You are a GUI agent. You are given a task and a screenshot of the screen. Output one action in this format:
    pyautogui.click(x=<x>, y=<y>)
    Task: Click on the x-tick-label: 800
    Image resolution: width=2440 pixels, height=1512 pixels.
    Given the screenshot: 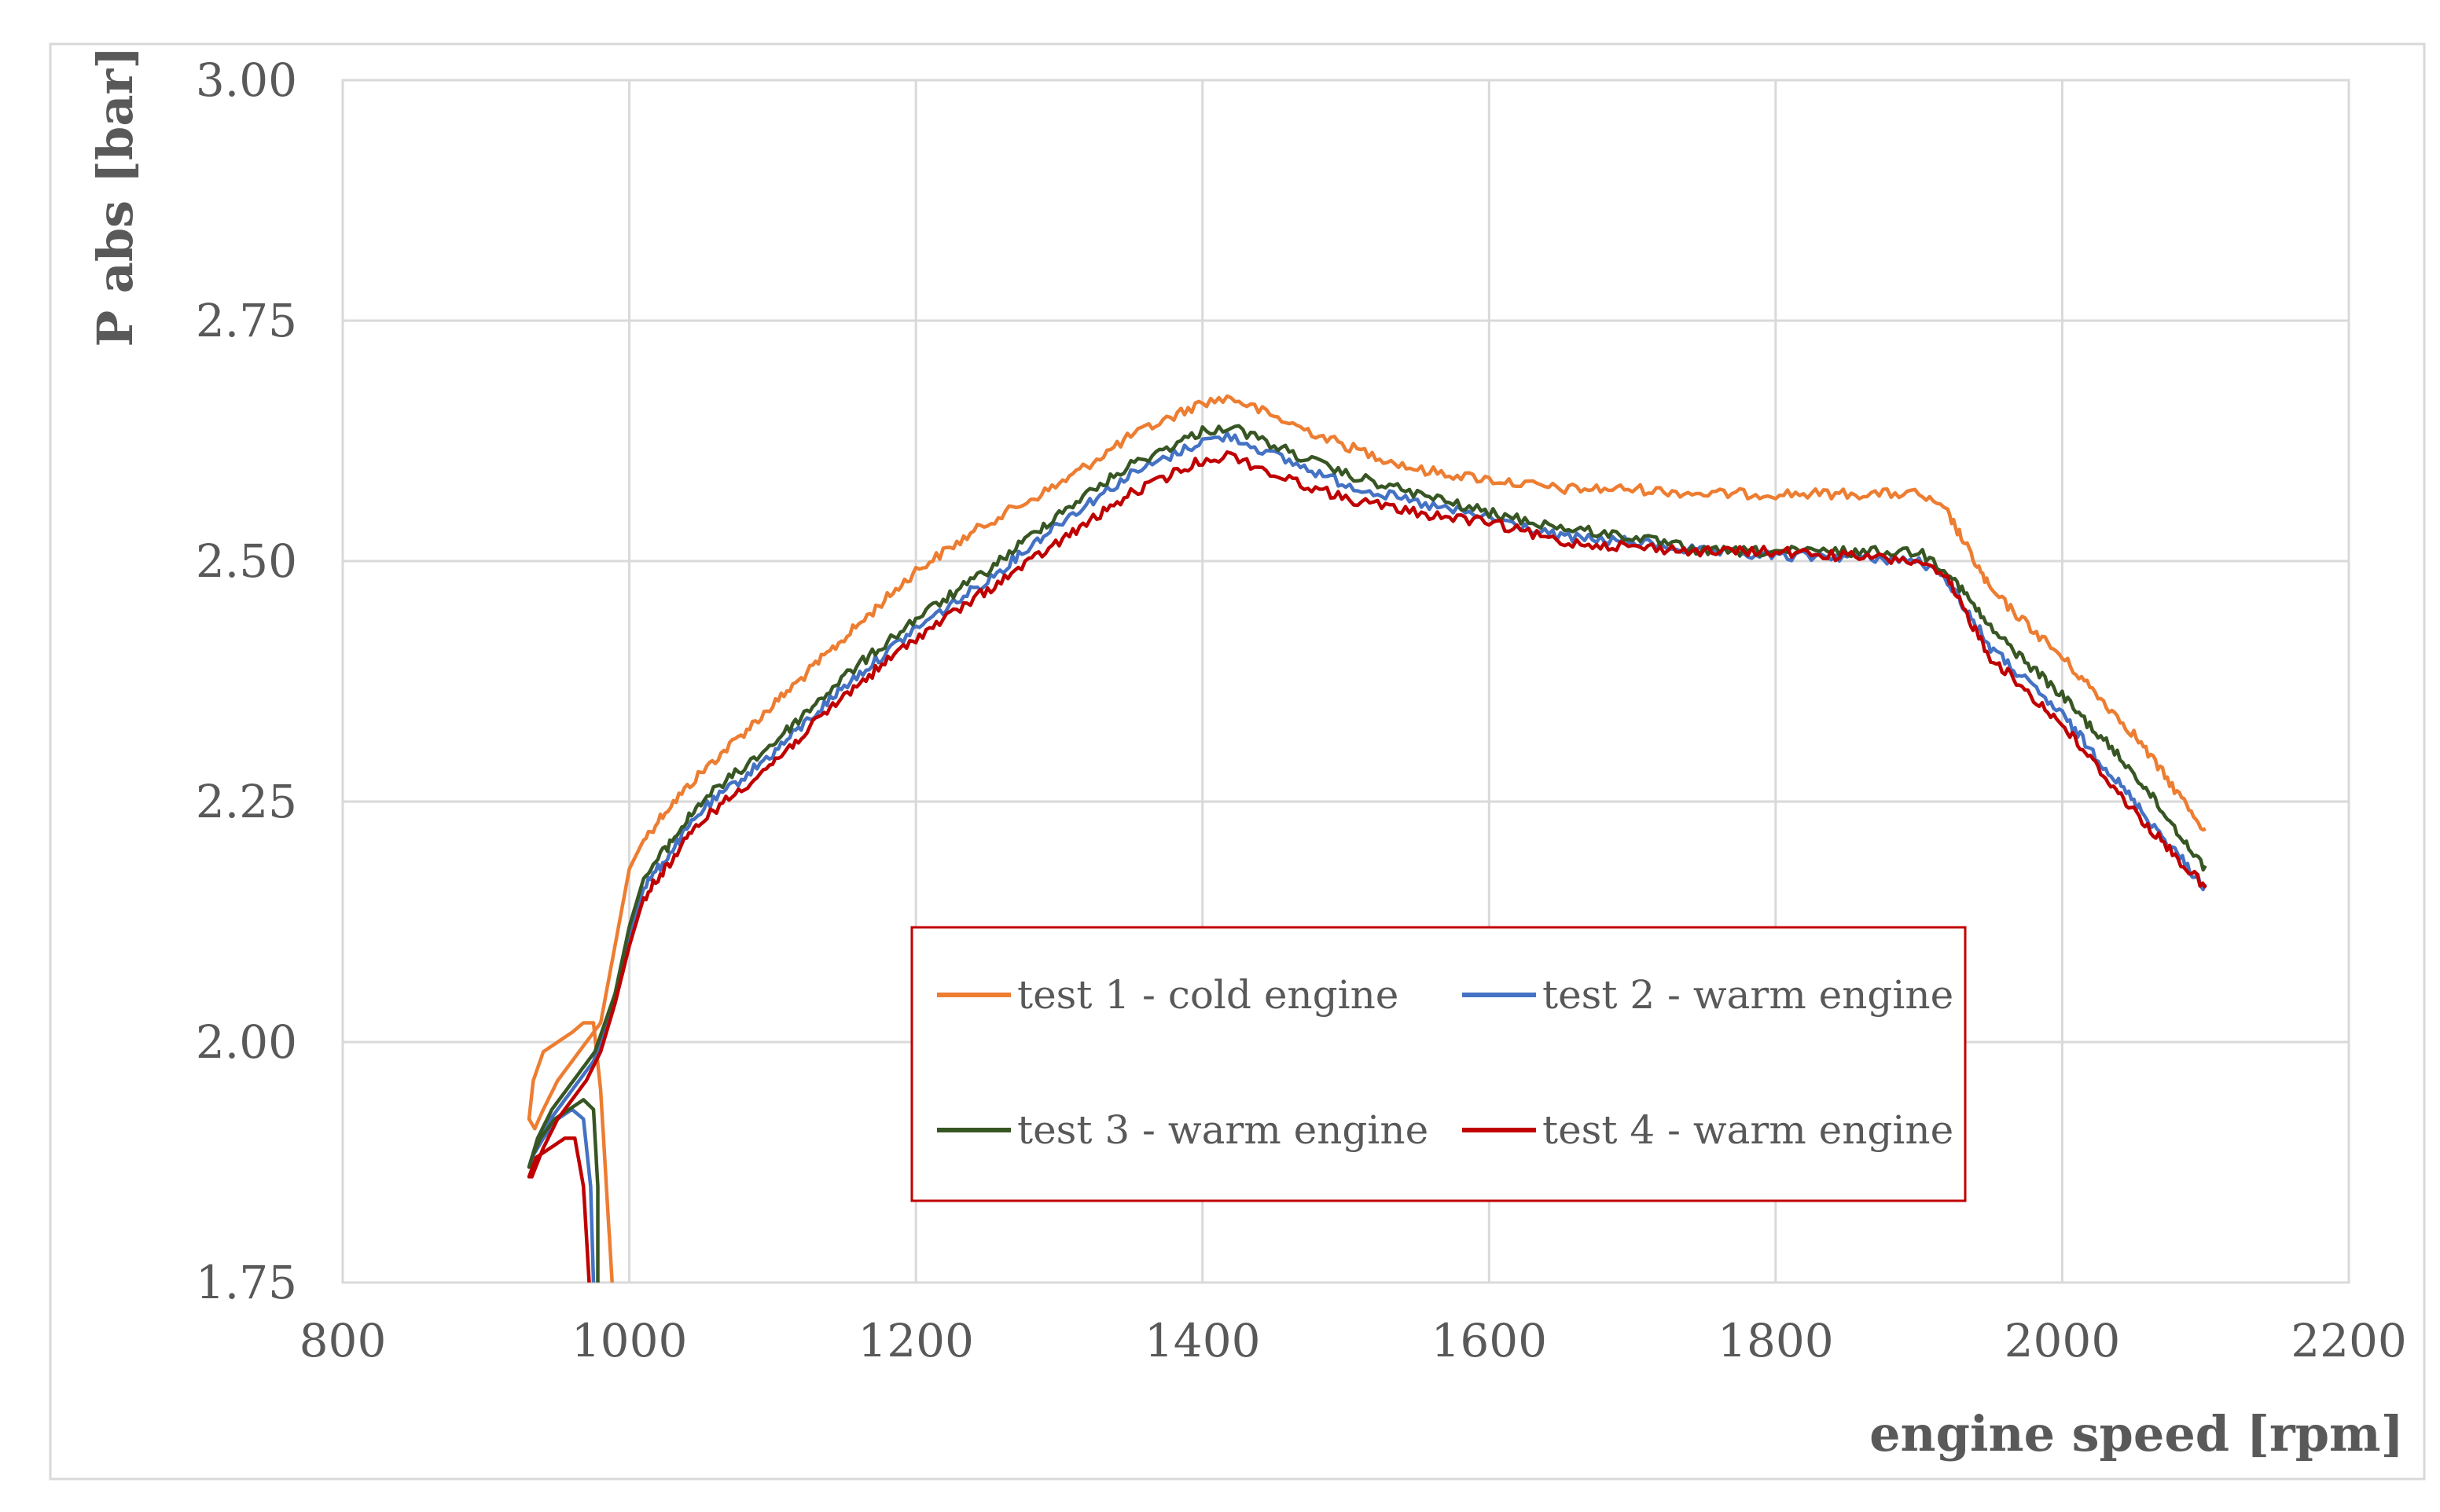 What is the action you would take?
    pyautogui.click(x=343, y=1341)
    